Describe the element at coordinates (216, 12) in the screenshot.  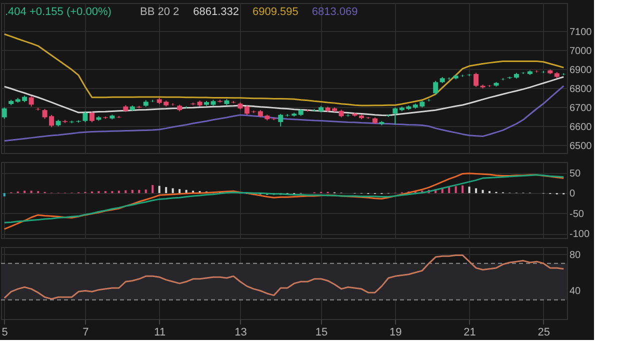
I see `annotation: 6861.332` at that location.